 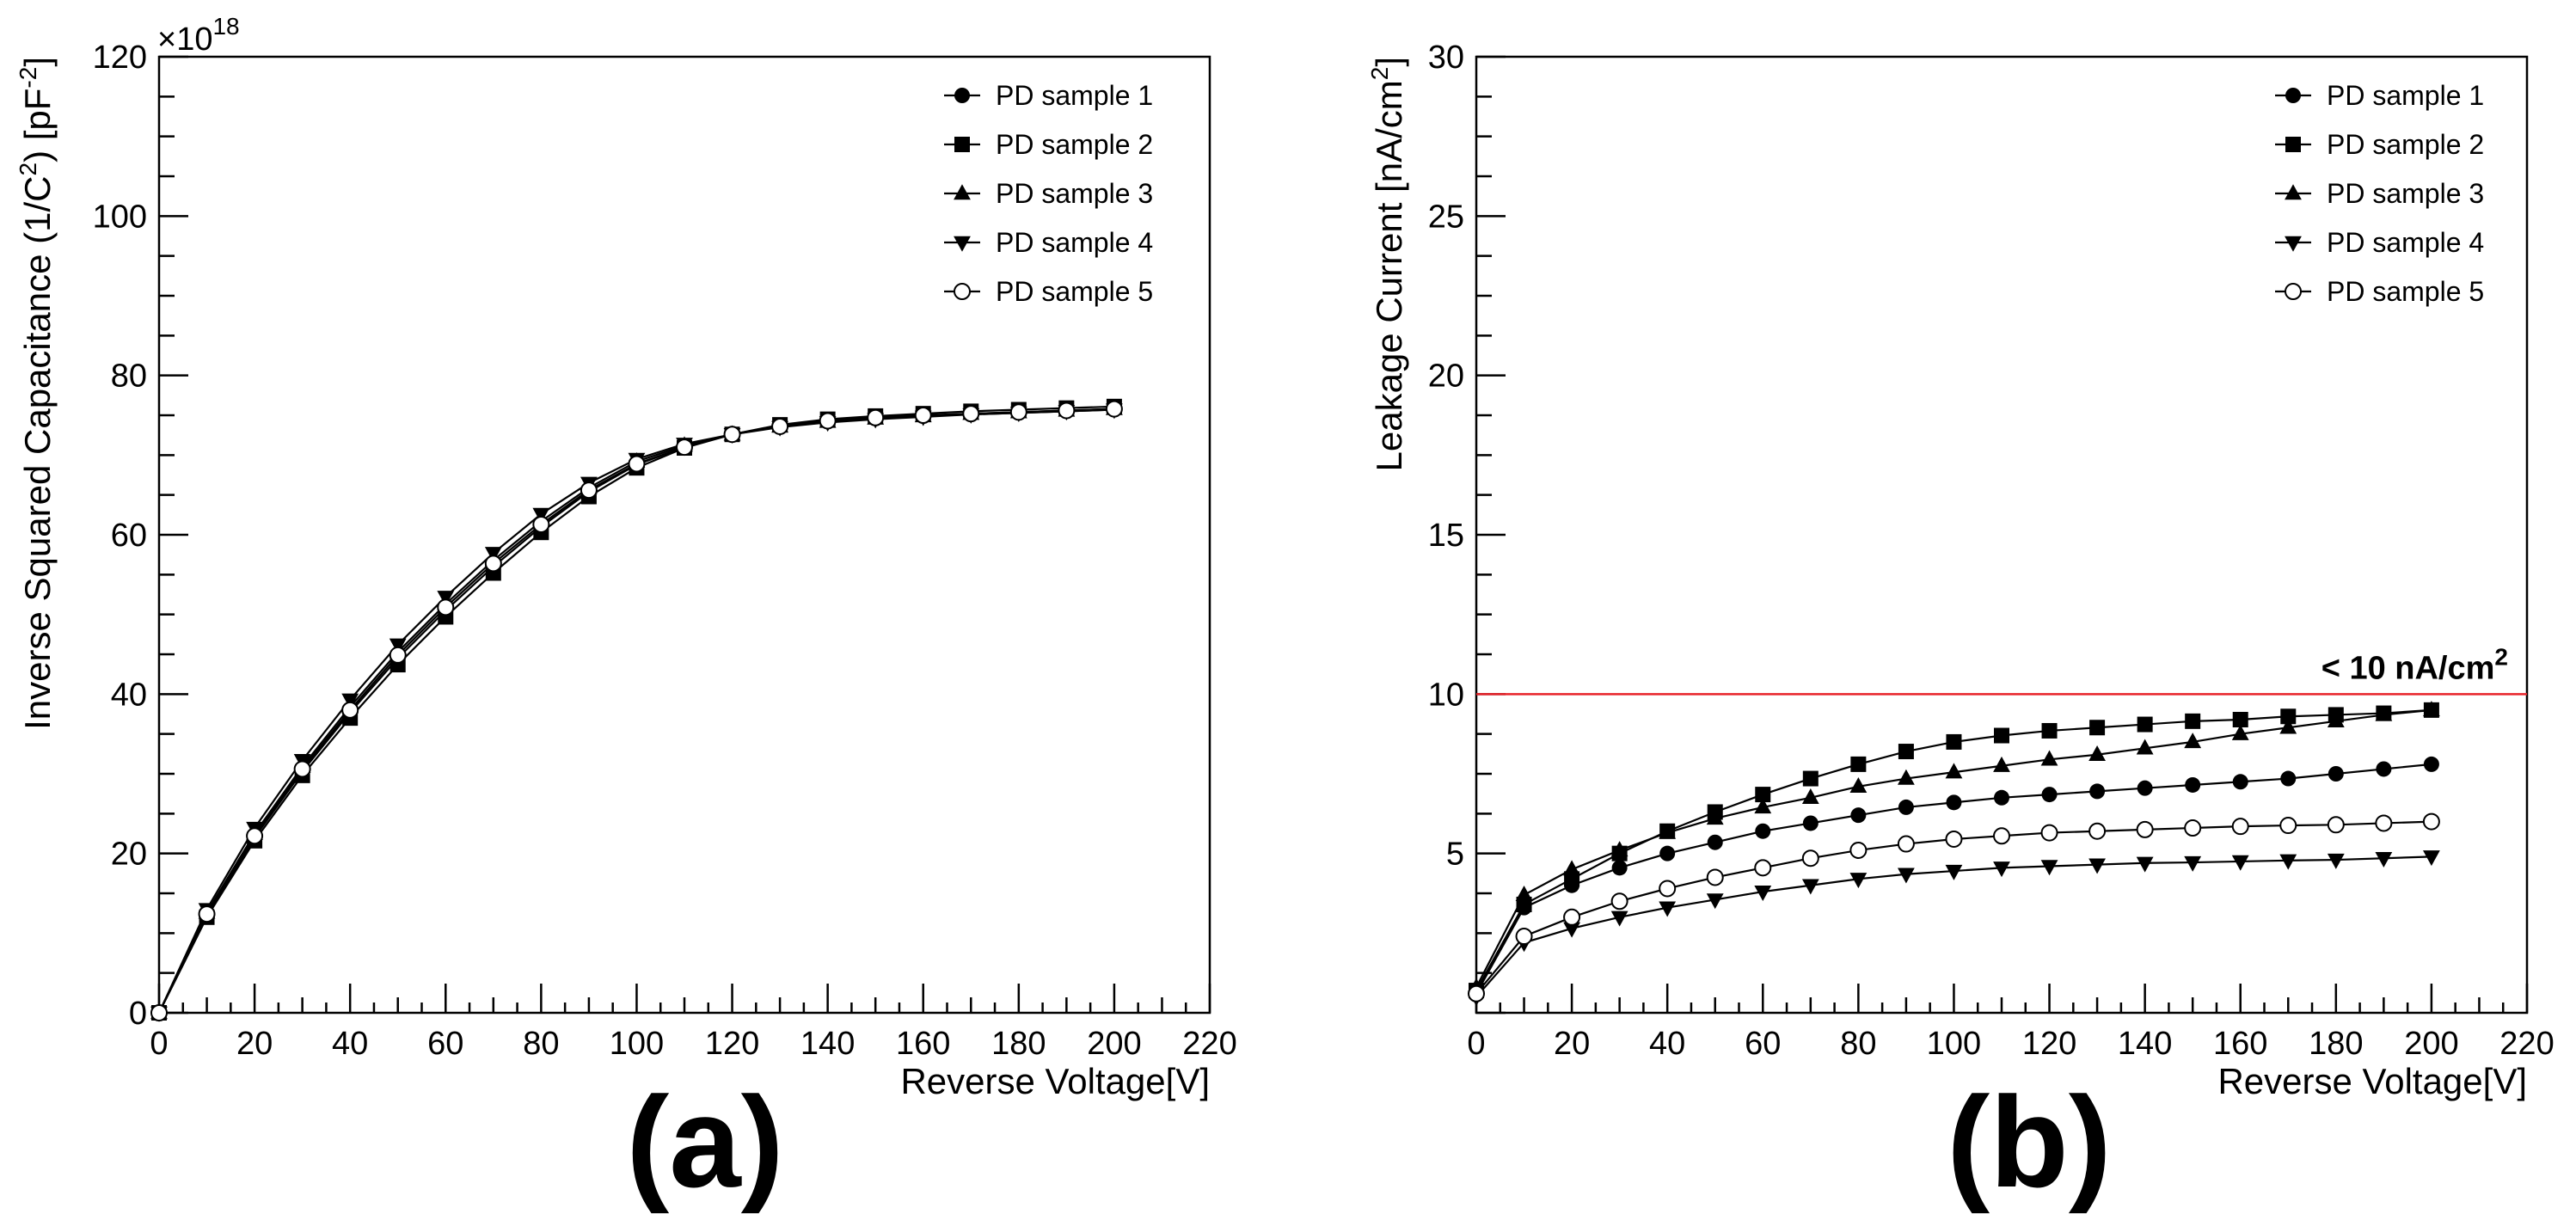 I want to click on legend-label: PD sample 5, so click(x=1074, y=291).